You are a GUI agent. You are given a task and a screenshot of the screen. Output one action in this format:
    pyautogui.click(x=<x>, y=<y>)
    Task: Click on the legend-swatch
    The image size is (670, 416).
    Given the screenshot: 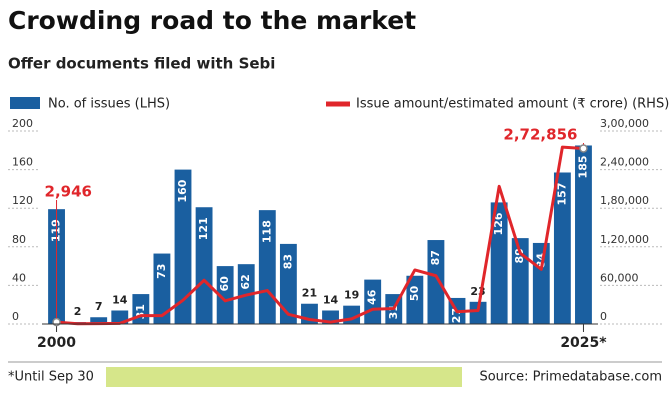 What is the action you would take?
    pyautogui.click(x=25, y=103)
    